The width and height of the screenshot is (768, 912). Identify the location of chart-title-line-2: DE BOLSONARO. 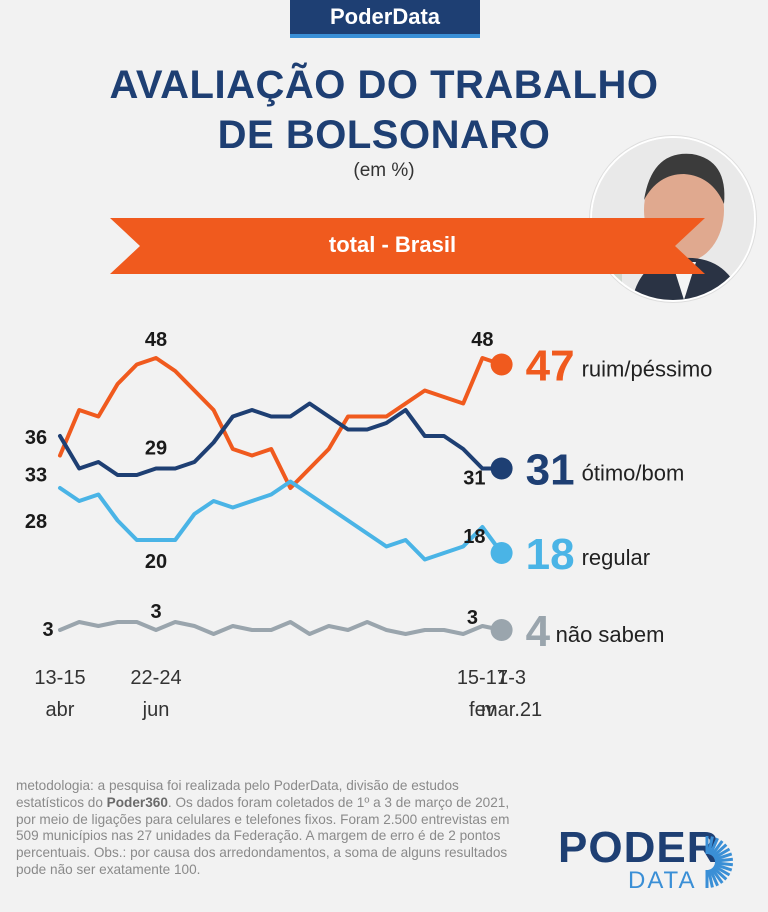
(384, 135).